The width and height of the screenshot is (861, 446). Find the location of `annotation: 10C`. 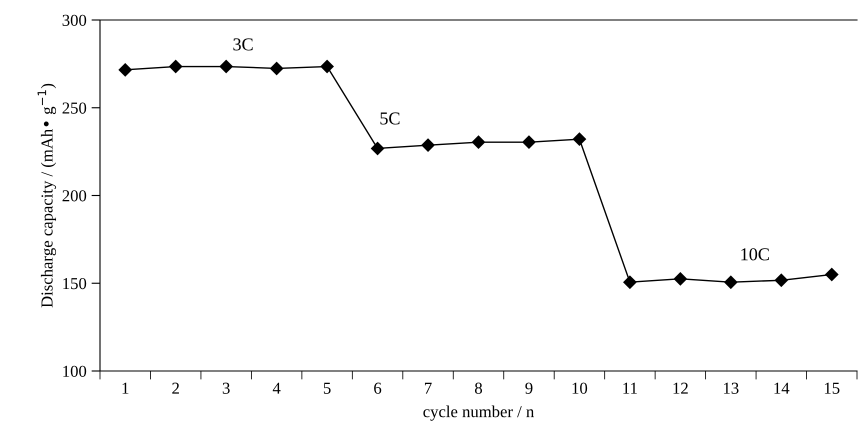

annotation: 10C is located at coordinates (755, 254).